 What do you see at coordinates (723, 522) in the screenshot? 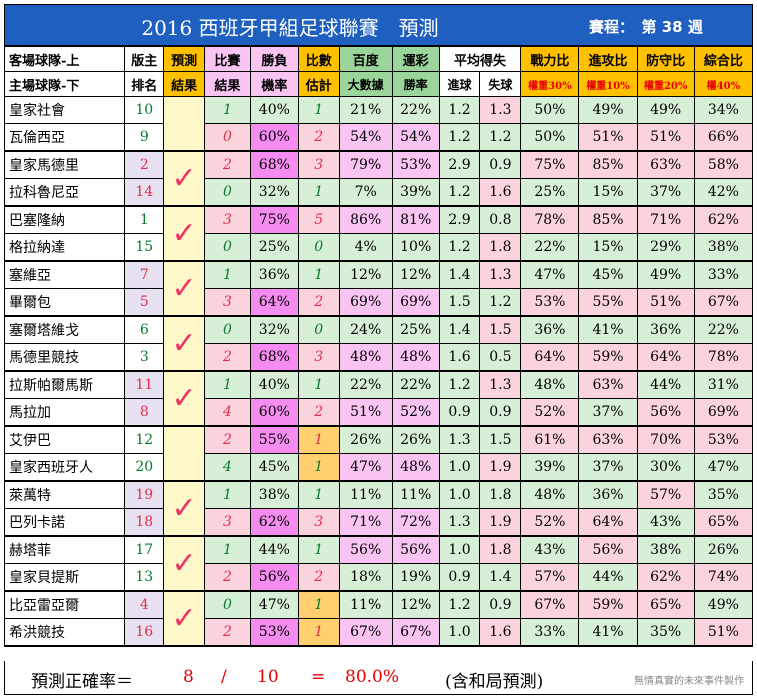
I see `tot-ratio-cell: 65%` at bounding box center [723, 522].